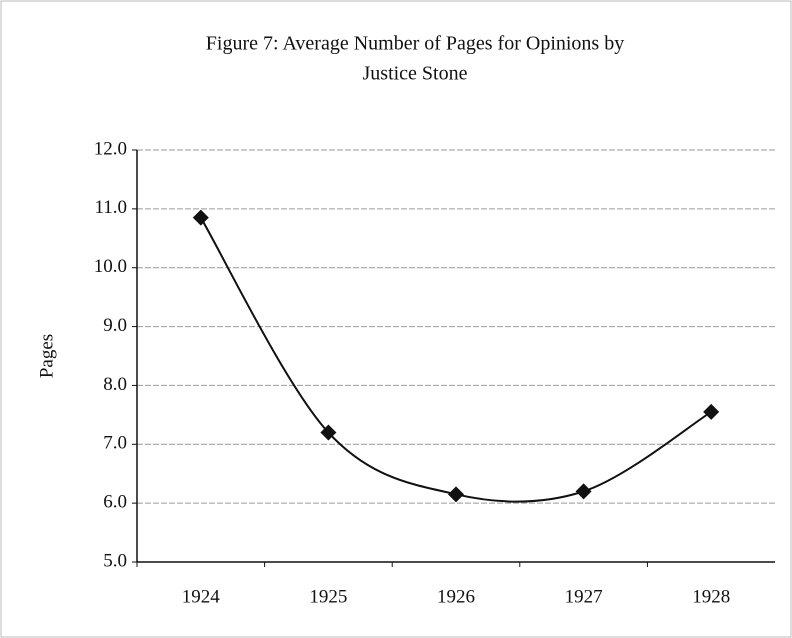 The height and width of the screenshot is (638, 792). Describe the element at coordinates (115, 325) in the screenshot. I see `y-tick-label: 9.0` at that location.